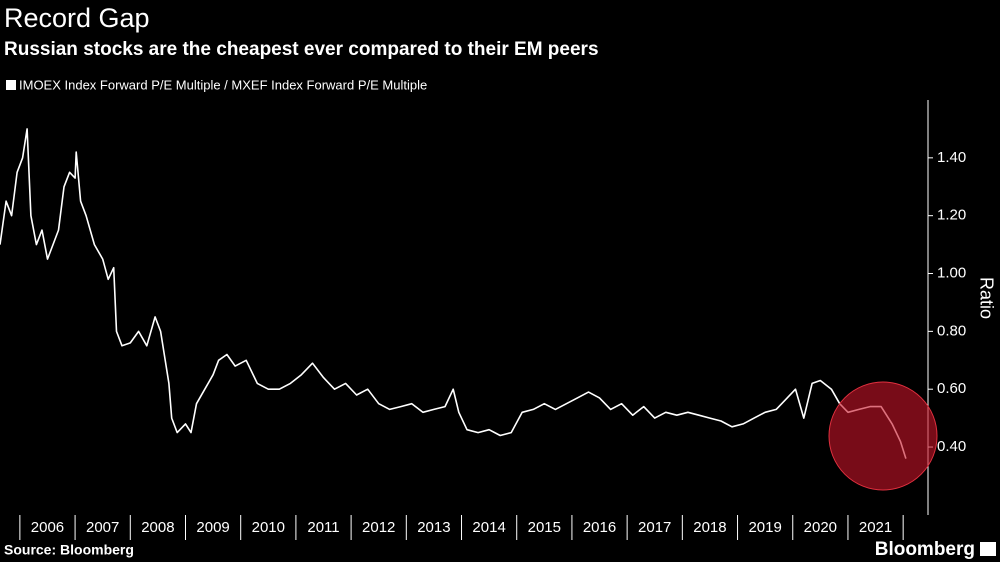 The height and width of the screenshot is (562, 1000). What do you see at coordinates (820, 527) in the screenshot?
I see `x-tick-label: 2020` at bounding box center [820, 527].